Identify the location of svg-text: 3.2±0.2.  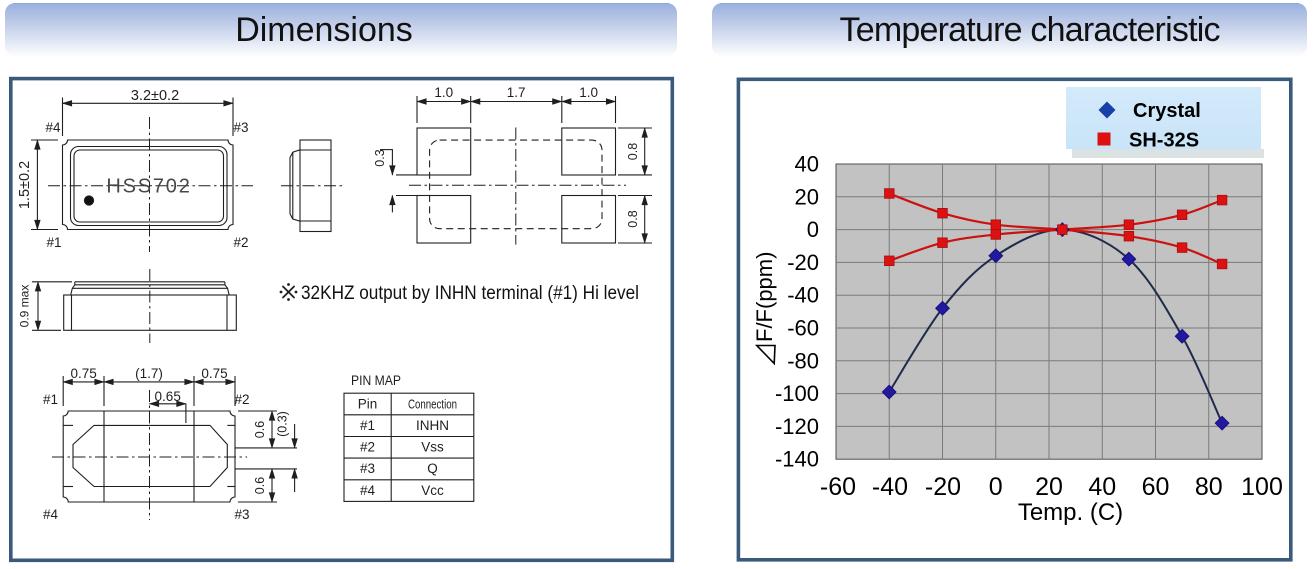
(155, 96).